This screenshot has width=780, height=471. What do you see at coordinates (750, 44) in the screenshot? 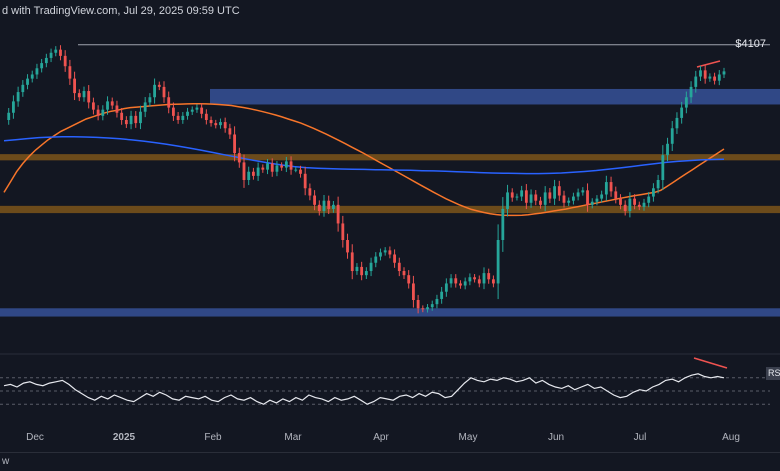
I see `price-level-label: $4107` at bounding box center [750, 44].